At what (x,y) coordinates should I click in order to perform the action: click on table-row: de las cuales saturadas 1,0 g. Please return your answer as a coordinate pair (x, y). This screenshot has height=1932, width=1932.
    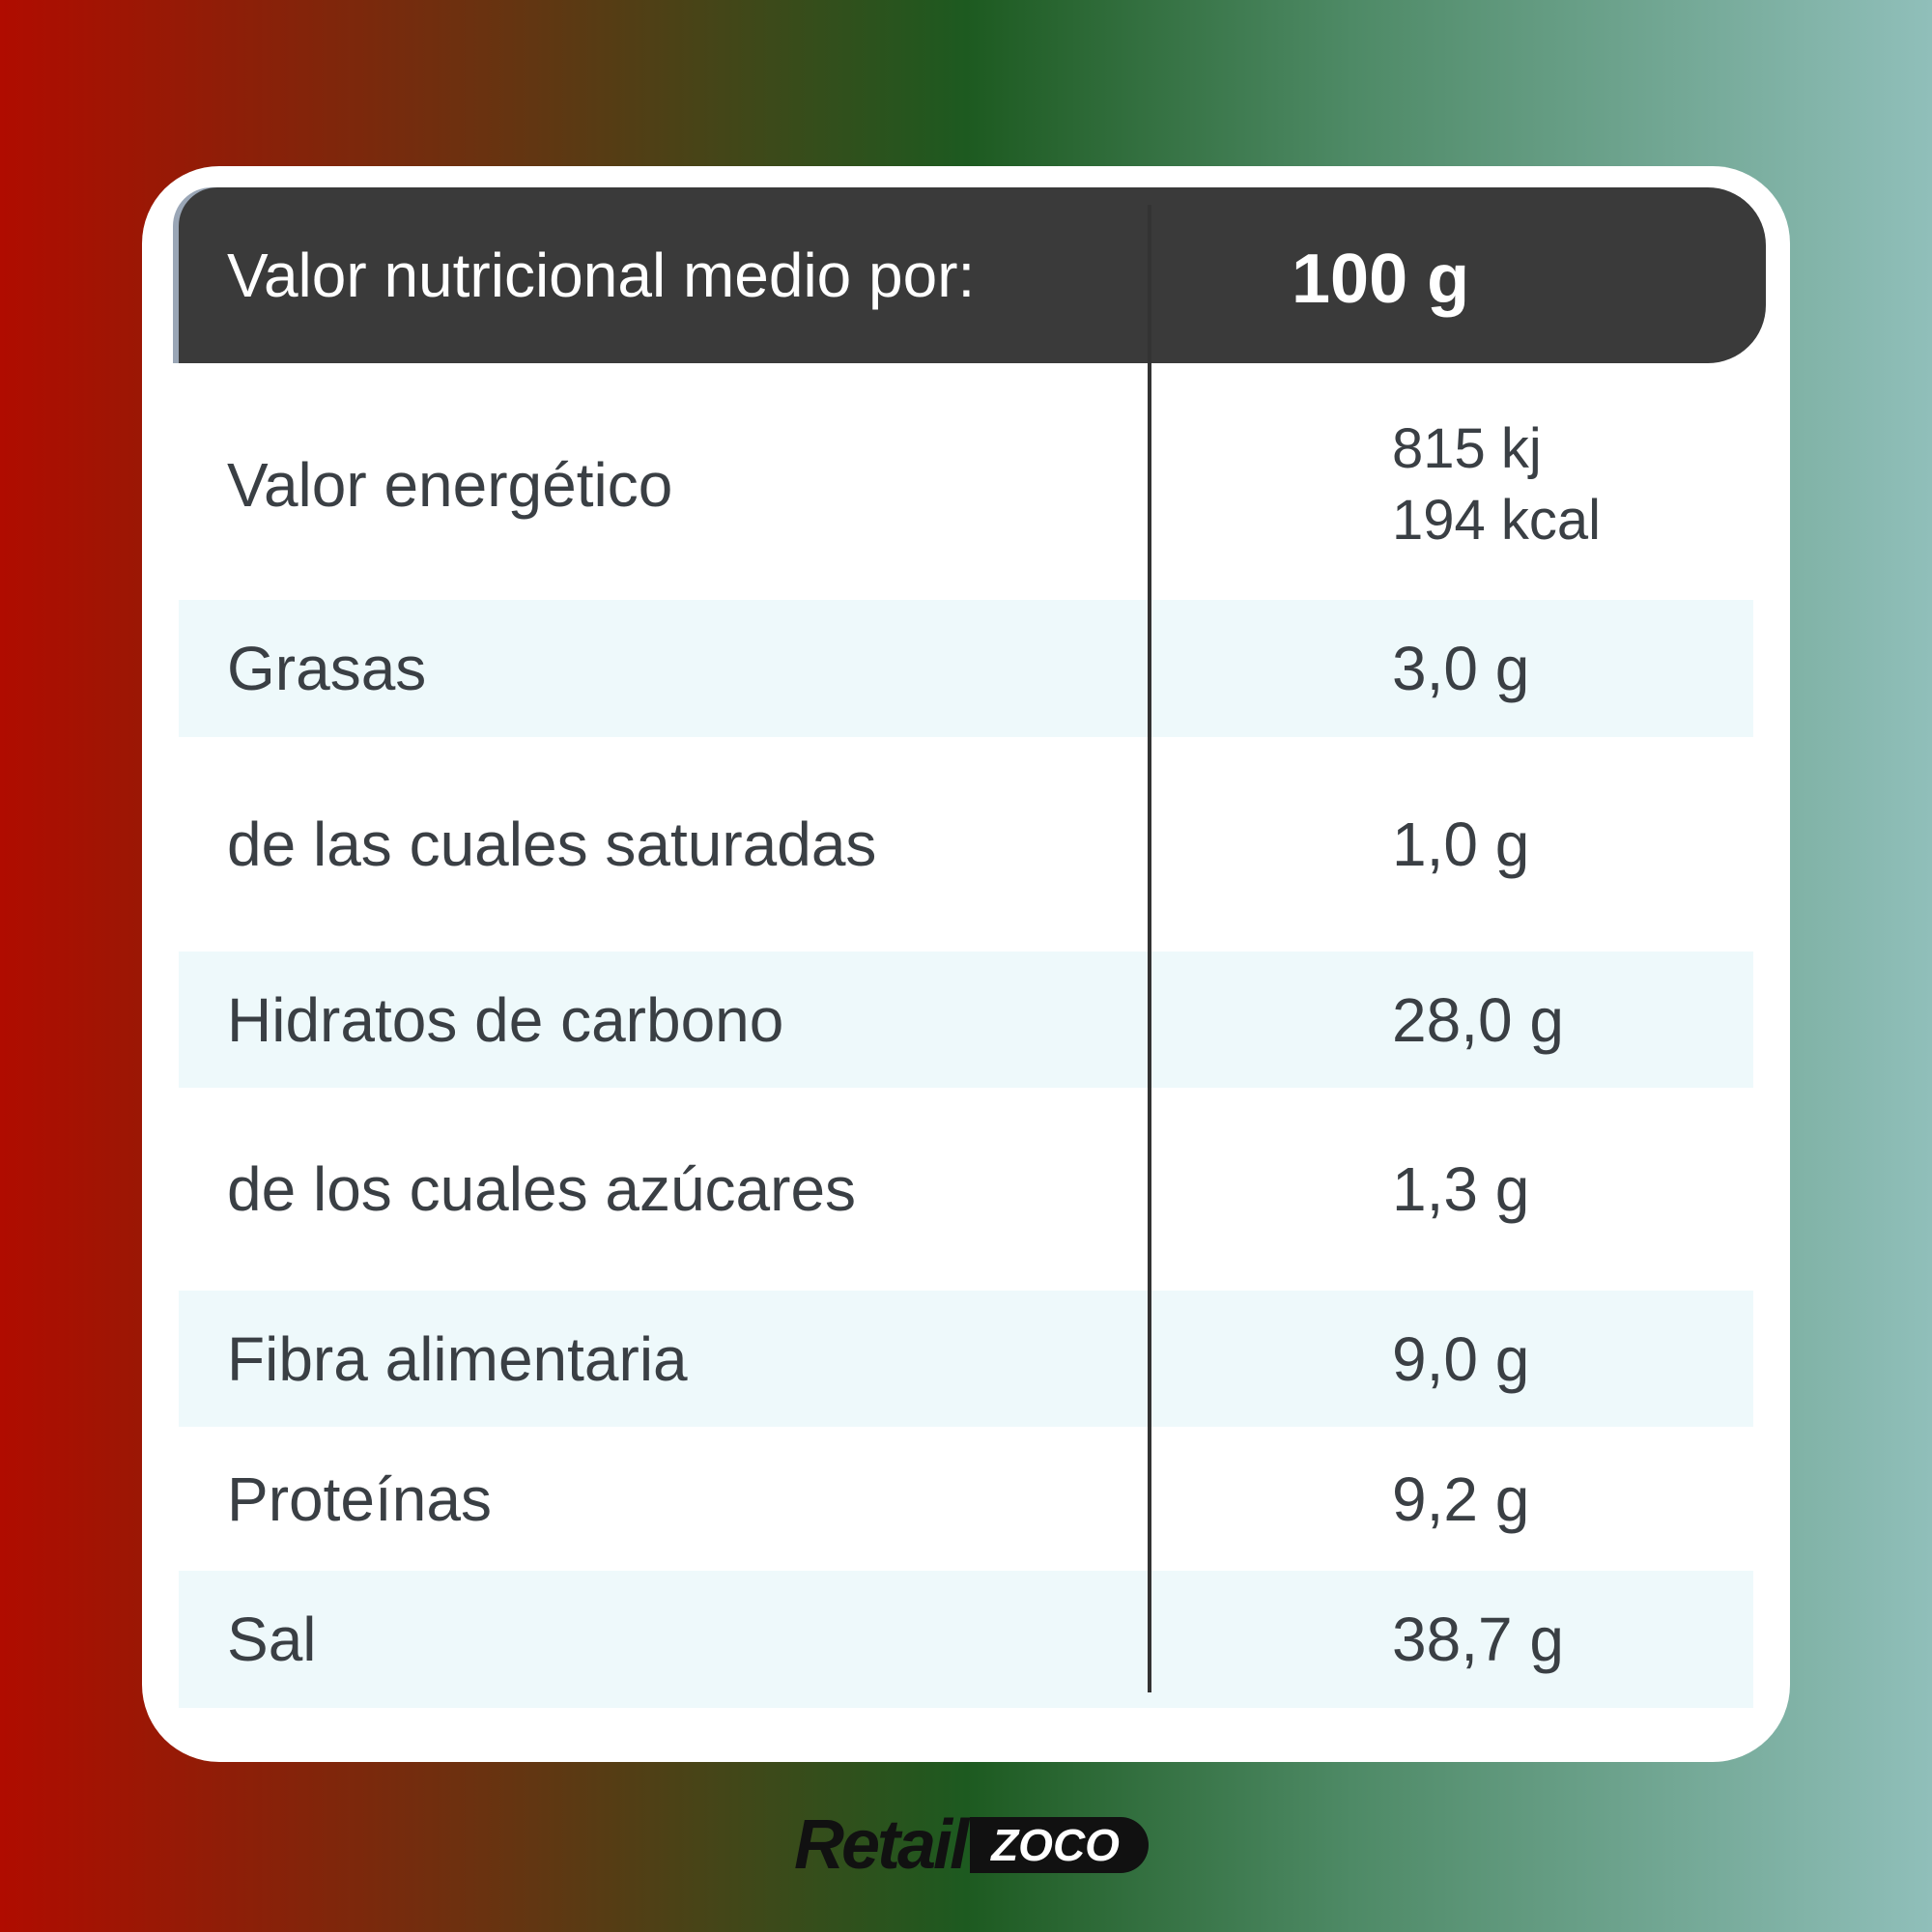
    Looking at the image, I should click on (966, 844).